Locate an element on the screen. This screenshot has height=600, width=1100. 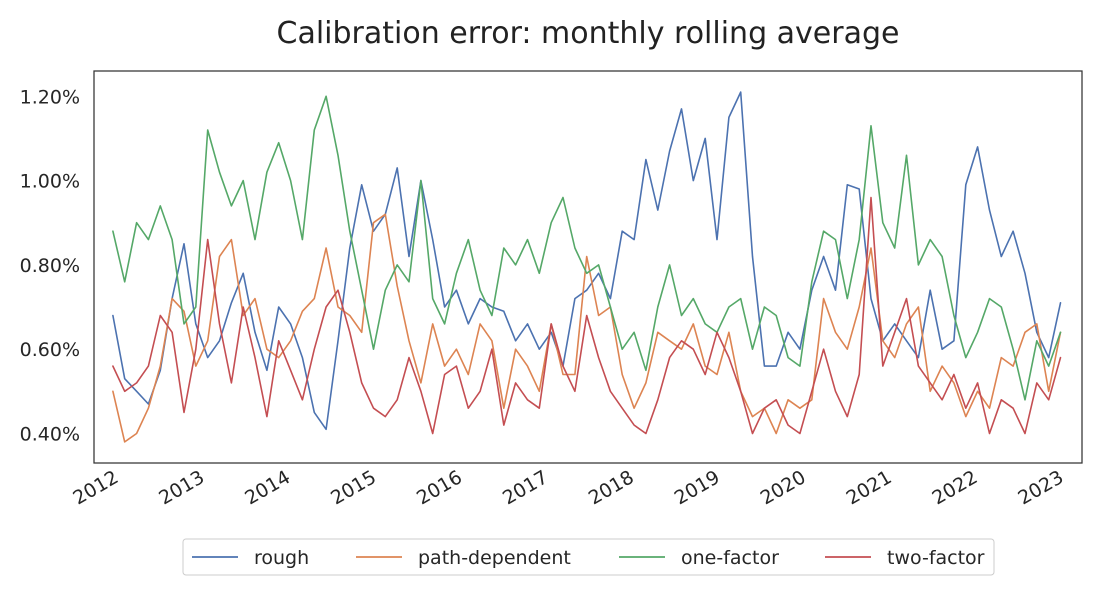
x-tick-label: 2022 is located at coordinates (955, 487).